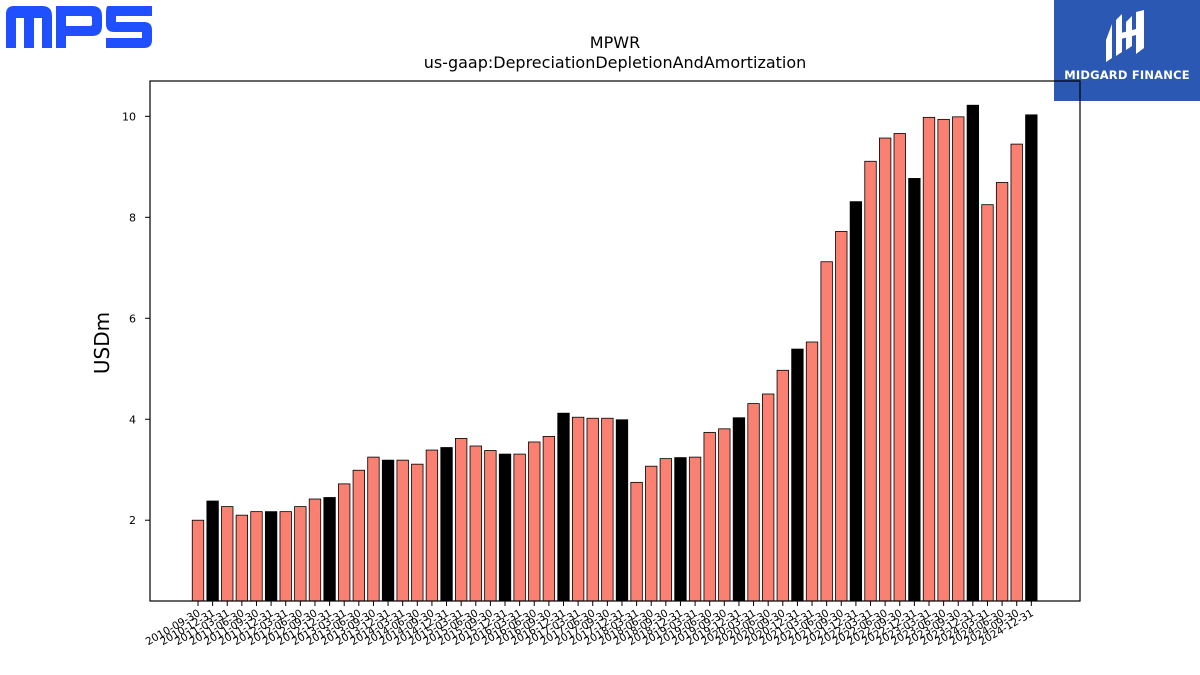 The width and height of the screenshot is (1200, 675). What do you see at coordinates (132, 520) in the screenshot?
I see `y-tick-label: 2` at bounding box center [132, 520].